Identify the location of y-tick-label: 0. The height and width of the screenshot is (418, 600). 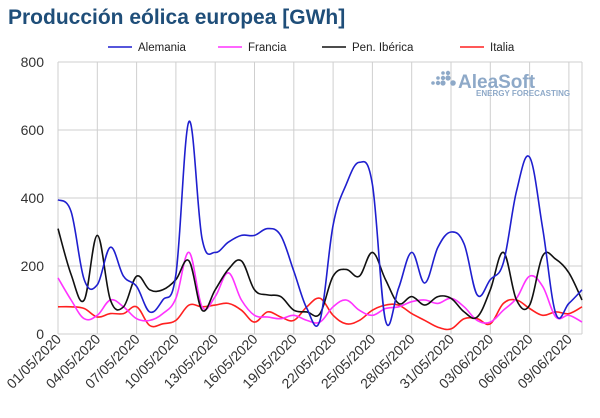
(40, 334).